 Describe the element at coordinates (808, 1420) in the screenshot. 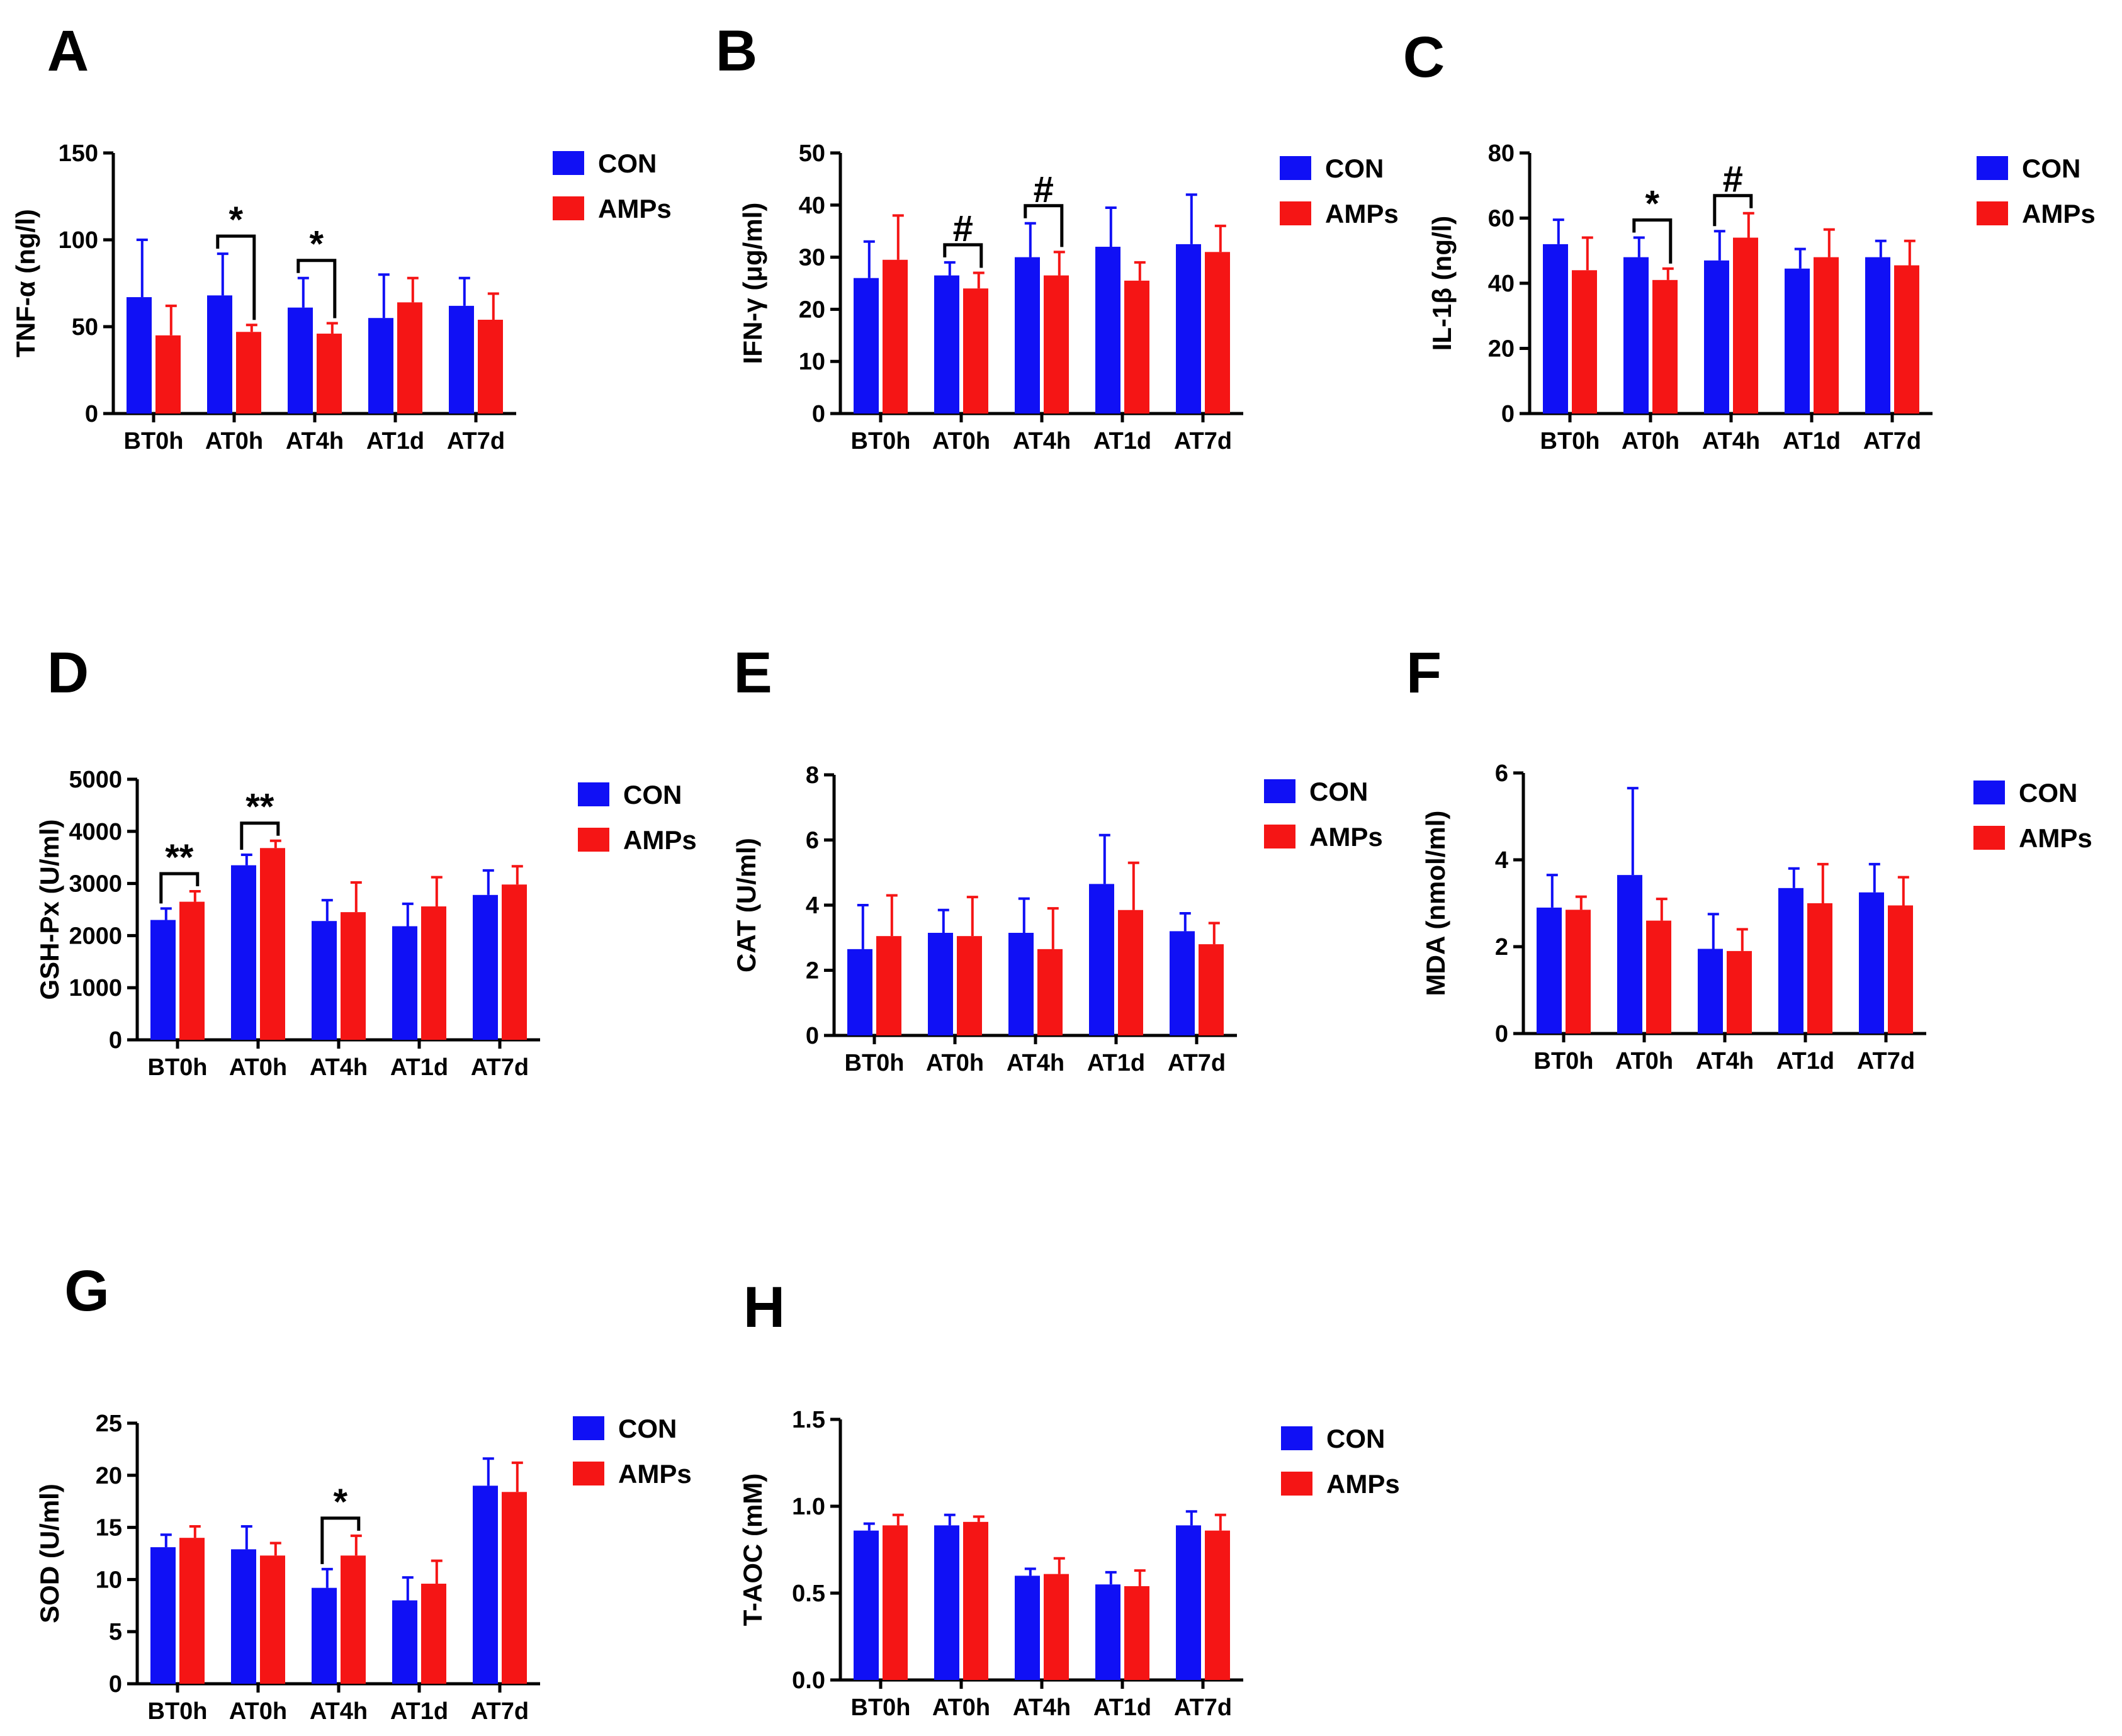

I see `y-tick-label: 1.5` at that location.